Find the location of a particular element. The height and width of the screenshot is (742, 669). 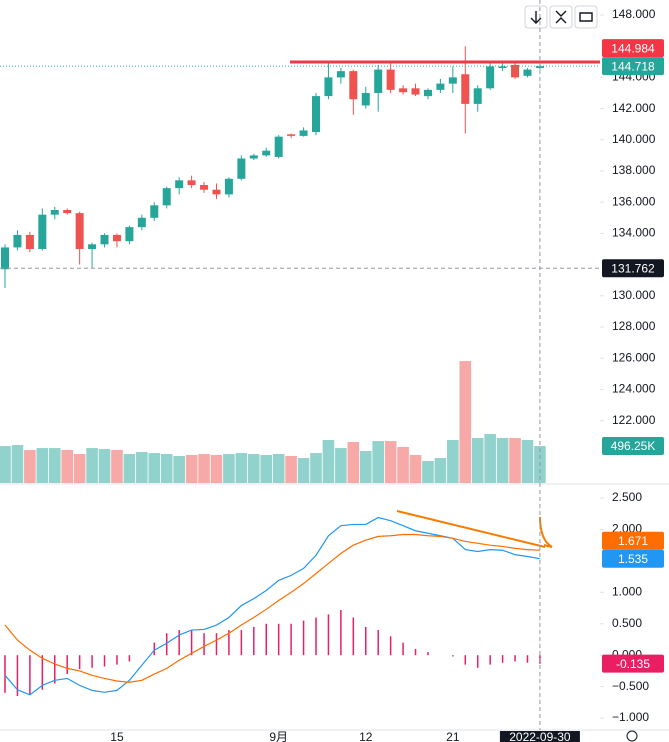

y-tick-label: −1.000 is located at coordinates (630, 717).